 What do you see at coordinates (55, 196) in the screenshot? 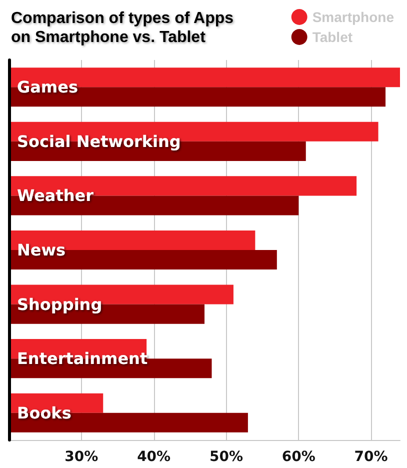
I see `y-tick-label: Weather` at bounding box center [55, 196].